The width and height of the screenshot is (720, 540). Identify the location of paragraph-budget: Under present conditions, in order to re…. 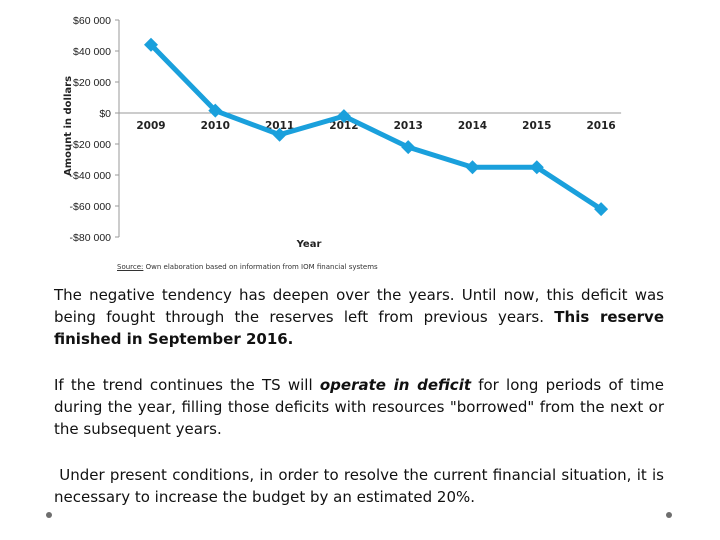
(359, 486).